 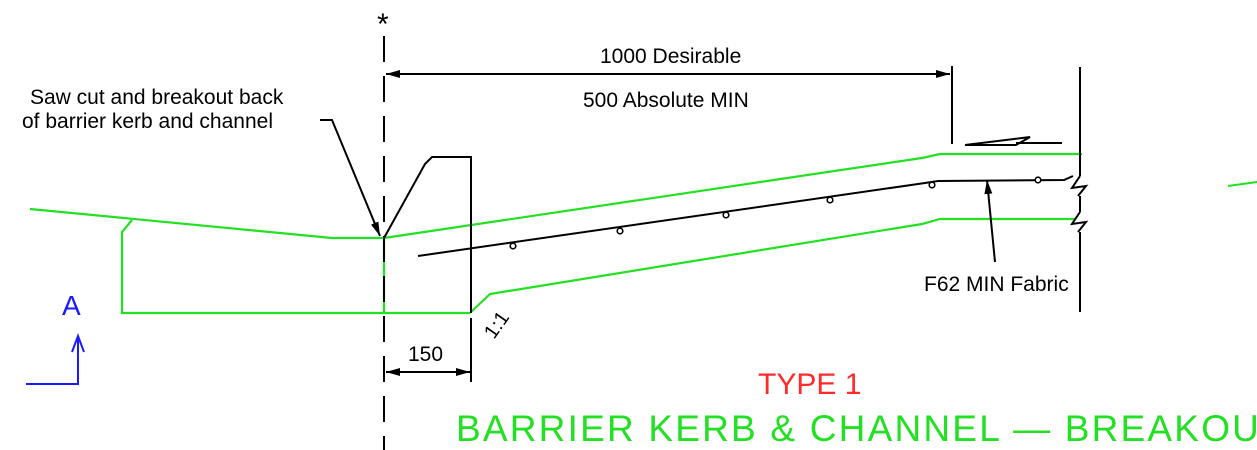 I want to click on existing-kerb, so click(x=427, y=234).